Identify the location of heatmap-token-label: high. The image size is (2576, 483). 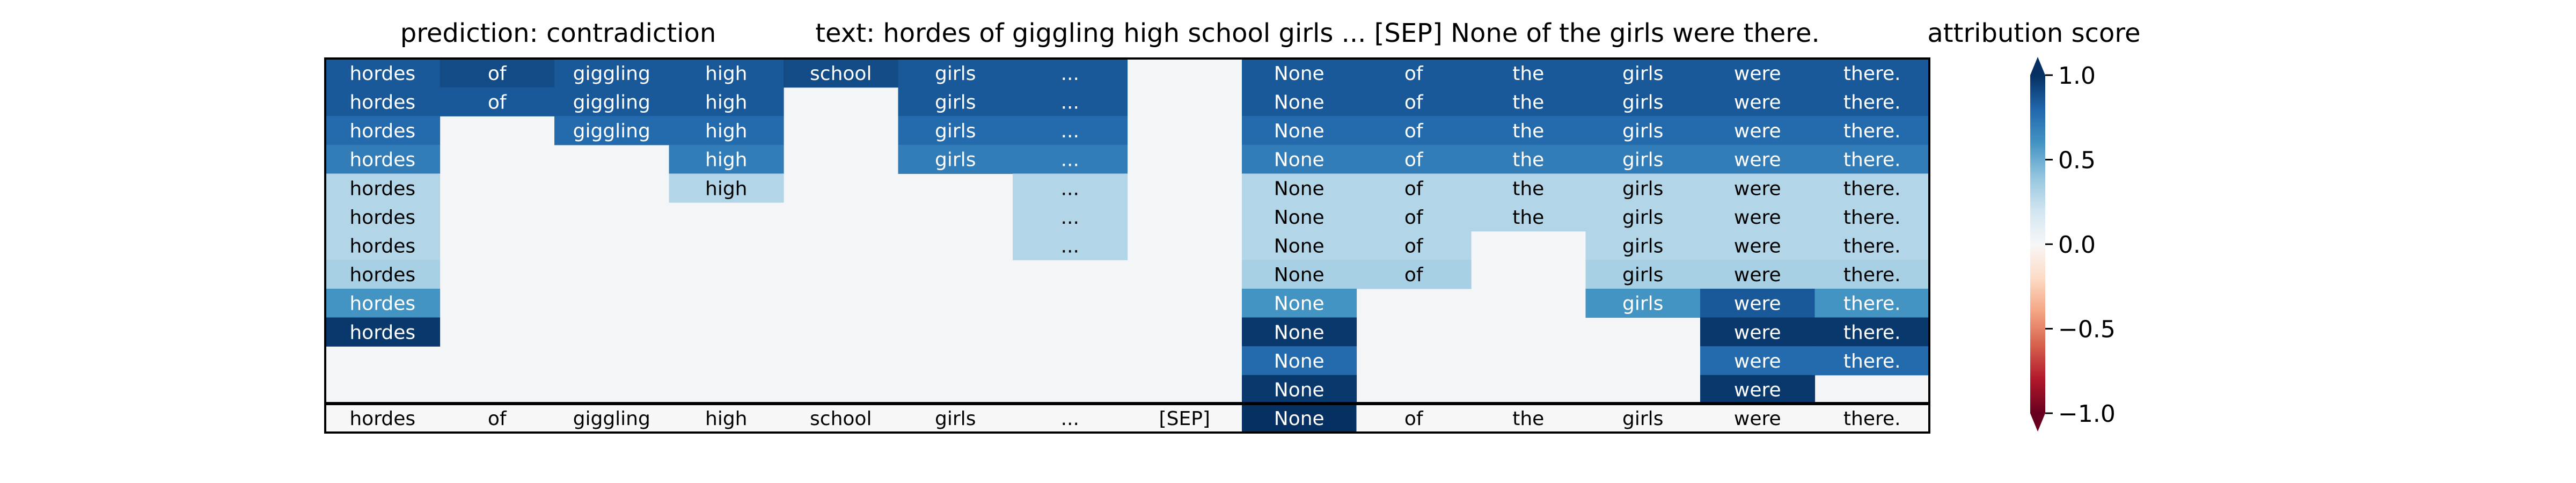
(726, 102).